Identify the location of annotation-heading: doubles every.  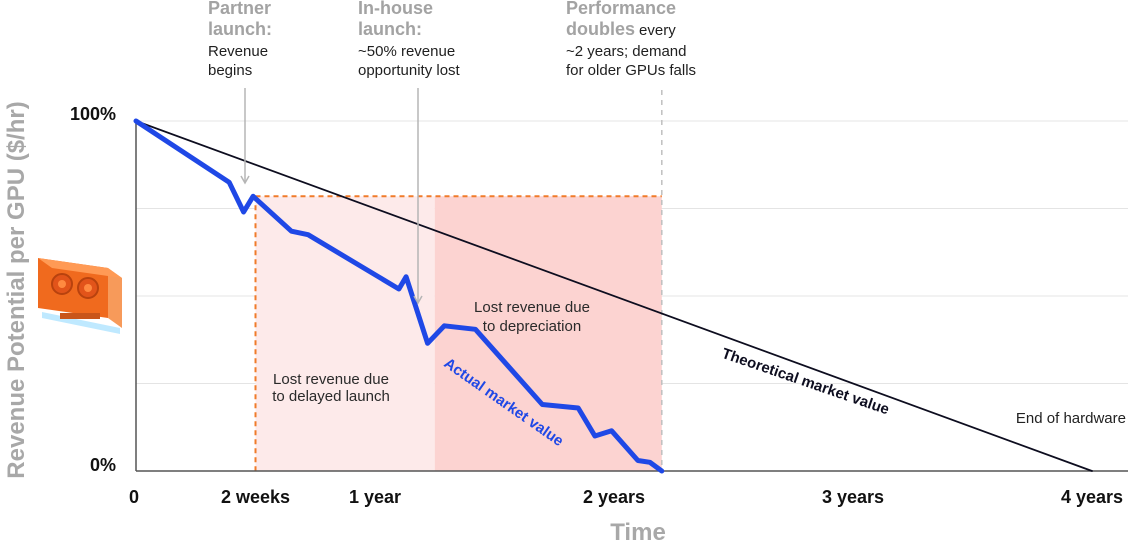
(621, 29).